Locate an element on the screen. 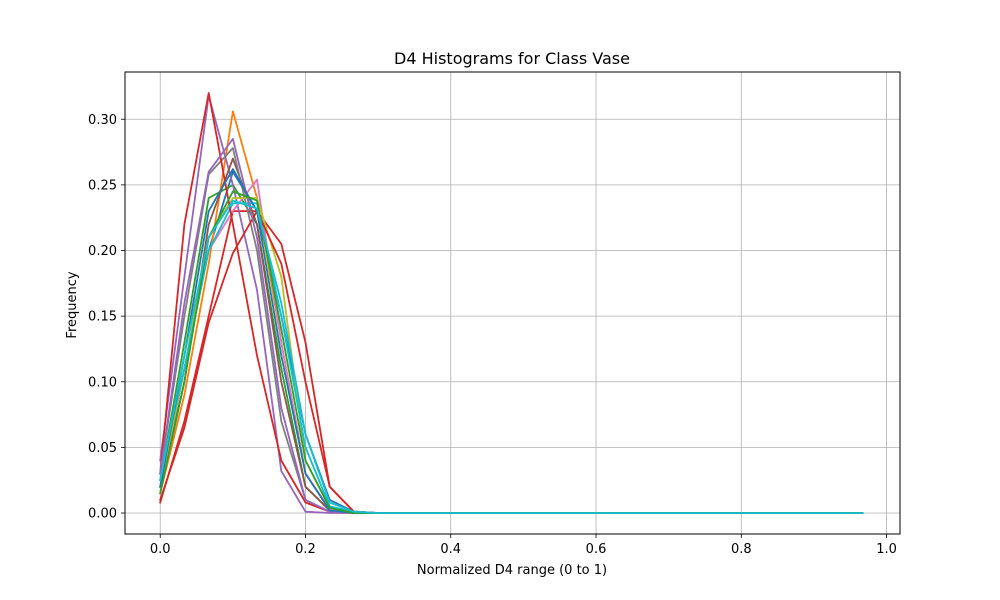  y-axis-ticks: 0.00 0.05 0.10 0.15 0.20 0.25 0.30 is located at coordinates (106, 317).